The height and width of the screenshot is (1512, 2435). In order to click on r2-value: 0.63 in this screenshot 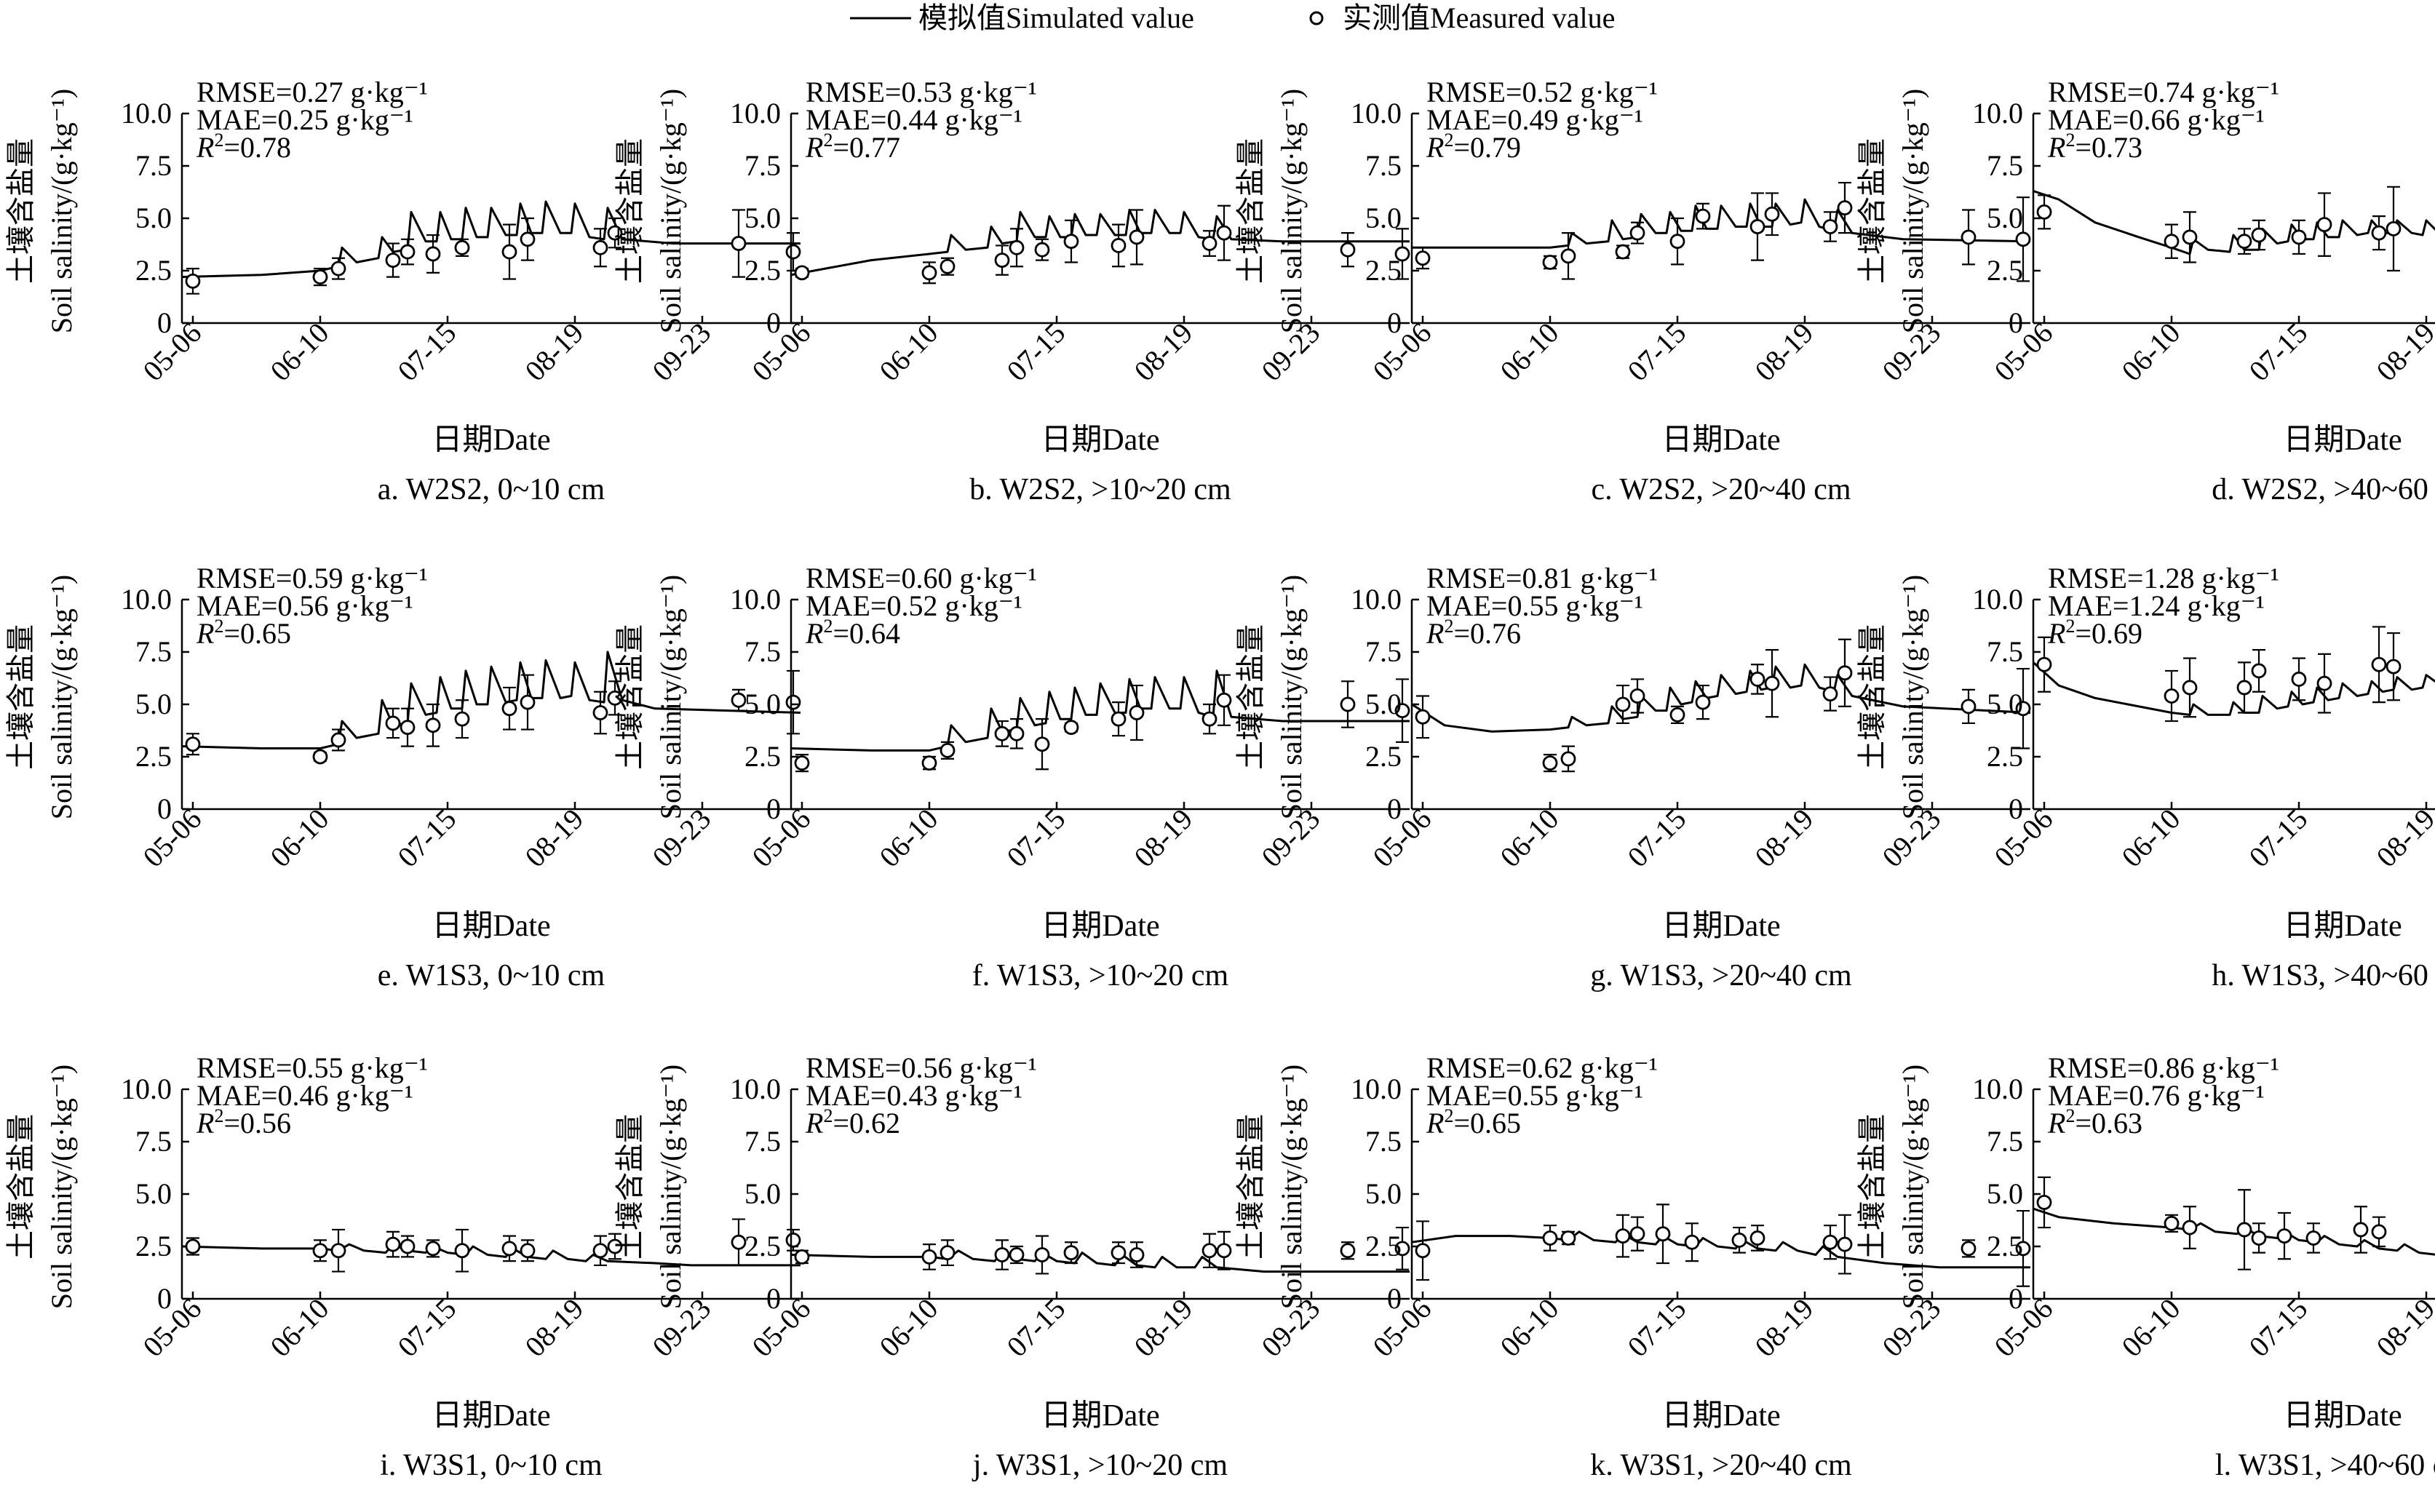, I will do `click(2117, 1123)`.